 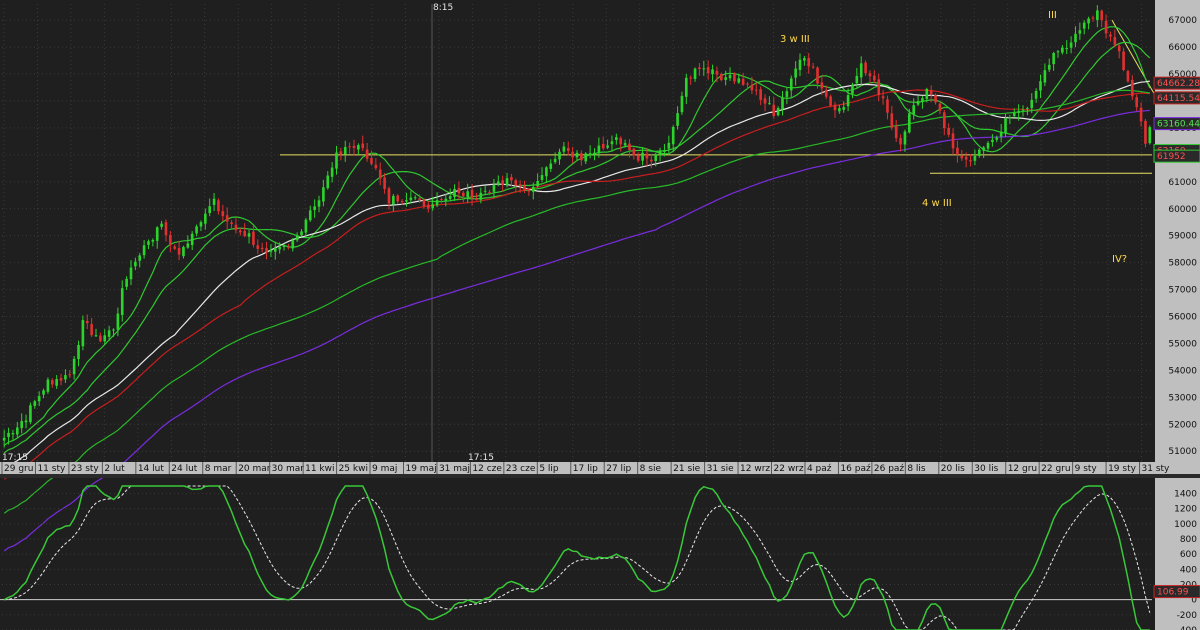 What do you see at coordinates (721, 469) in the screenshot?
I see `date-tick-label: 31 sie` at bounding box center [721, 469].